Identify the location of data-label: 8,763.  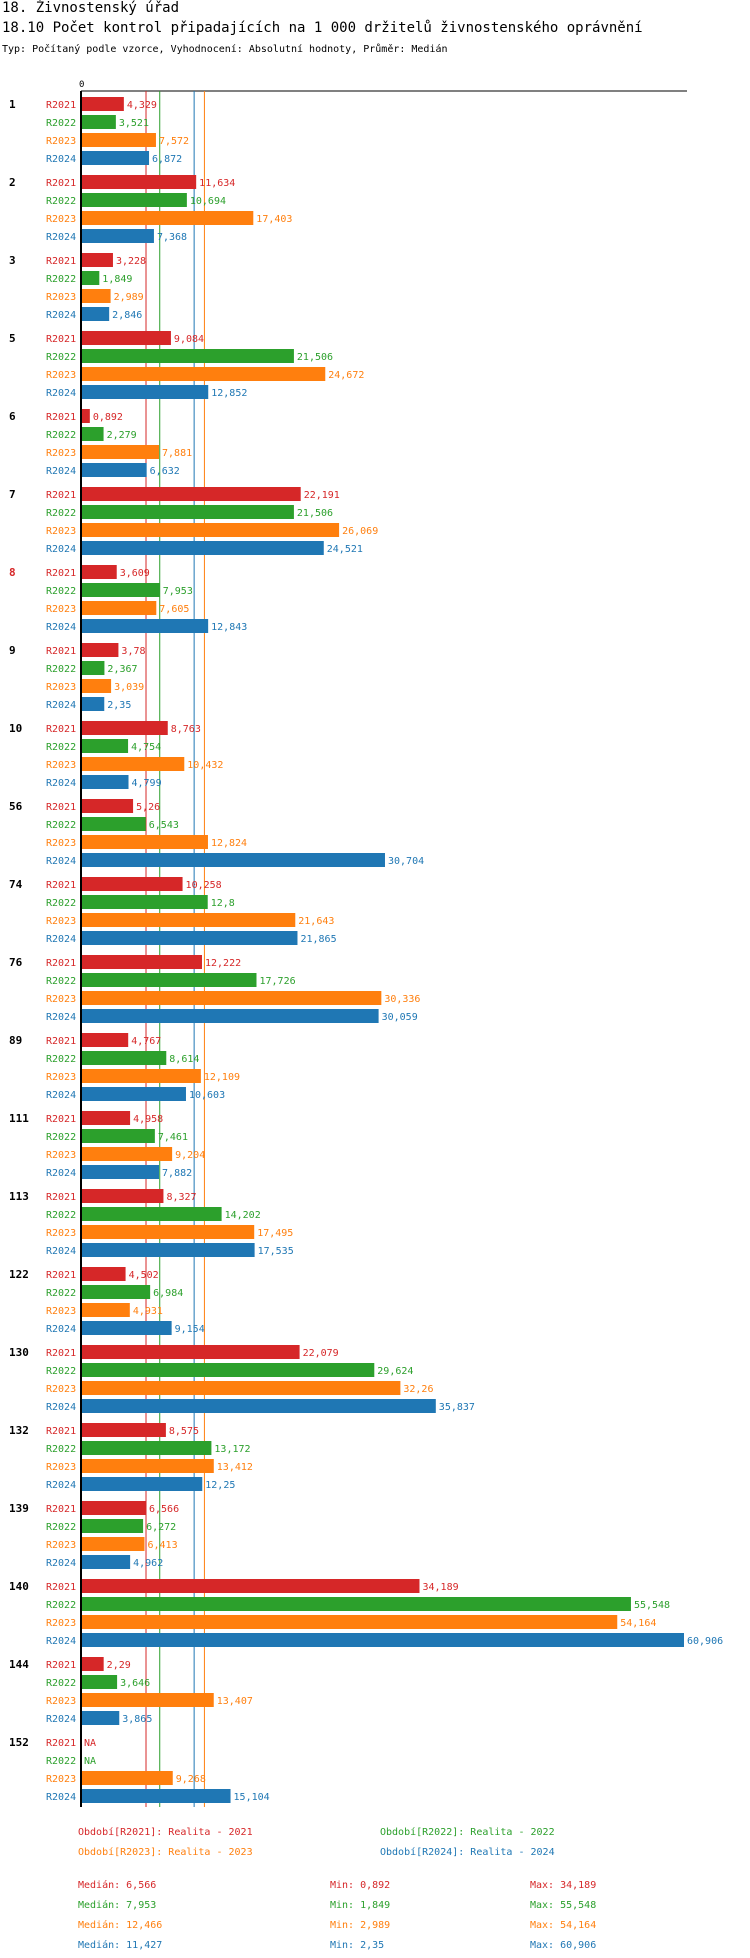
(186, 729).